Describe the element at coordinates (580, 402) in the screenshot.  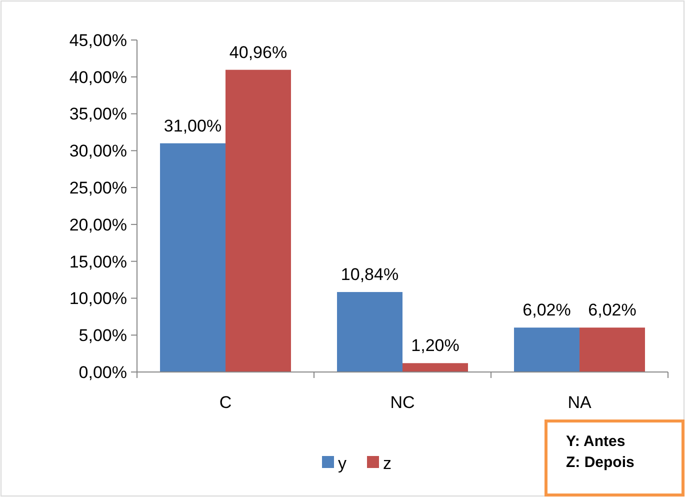
I see `x-tick-label: NA` at that location.